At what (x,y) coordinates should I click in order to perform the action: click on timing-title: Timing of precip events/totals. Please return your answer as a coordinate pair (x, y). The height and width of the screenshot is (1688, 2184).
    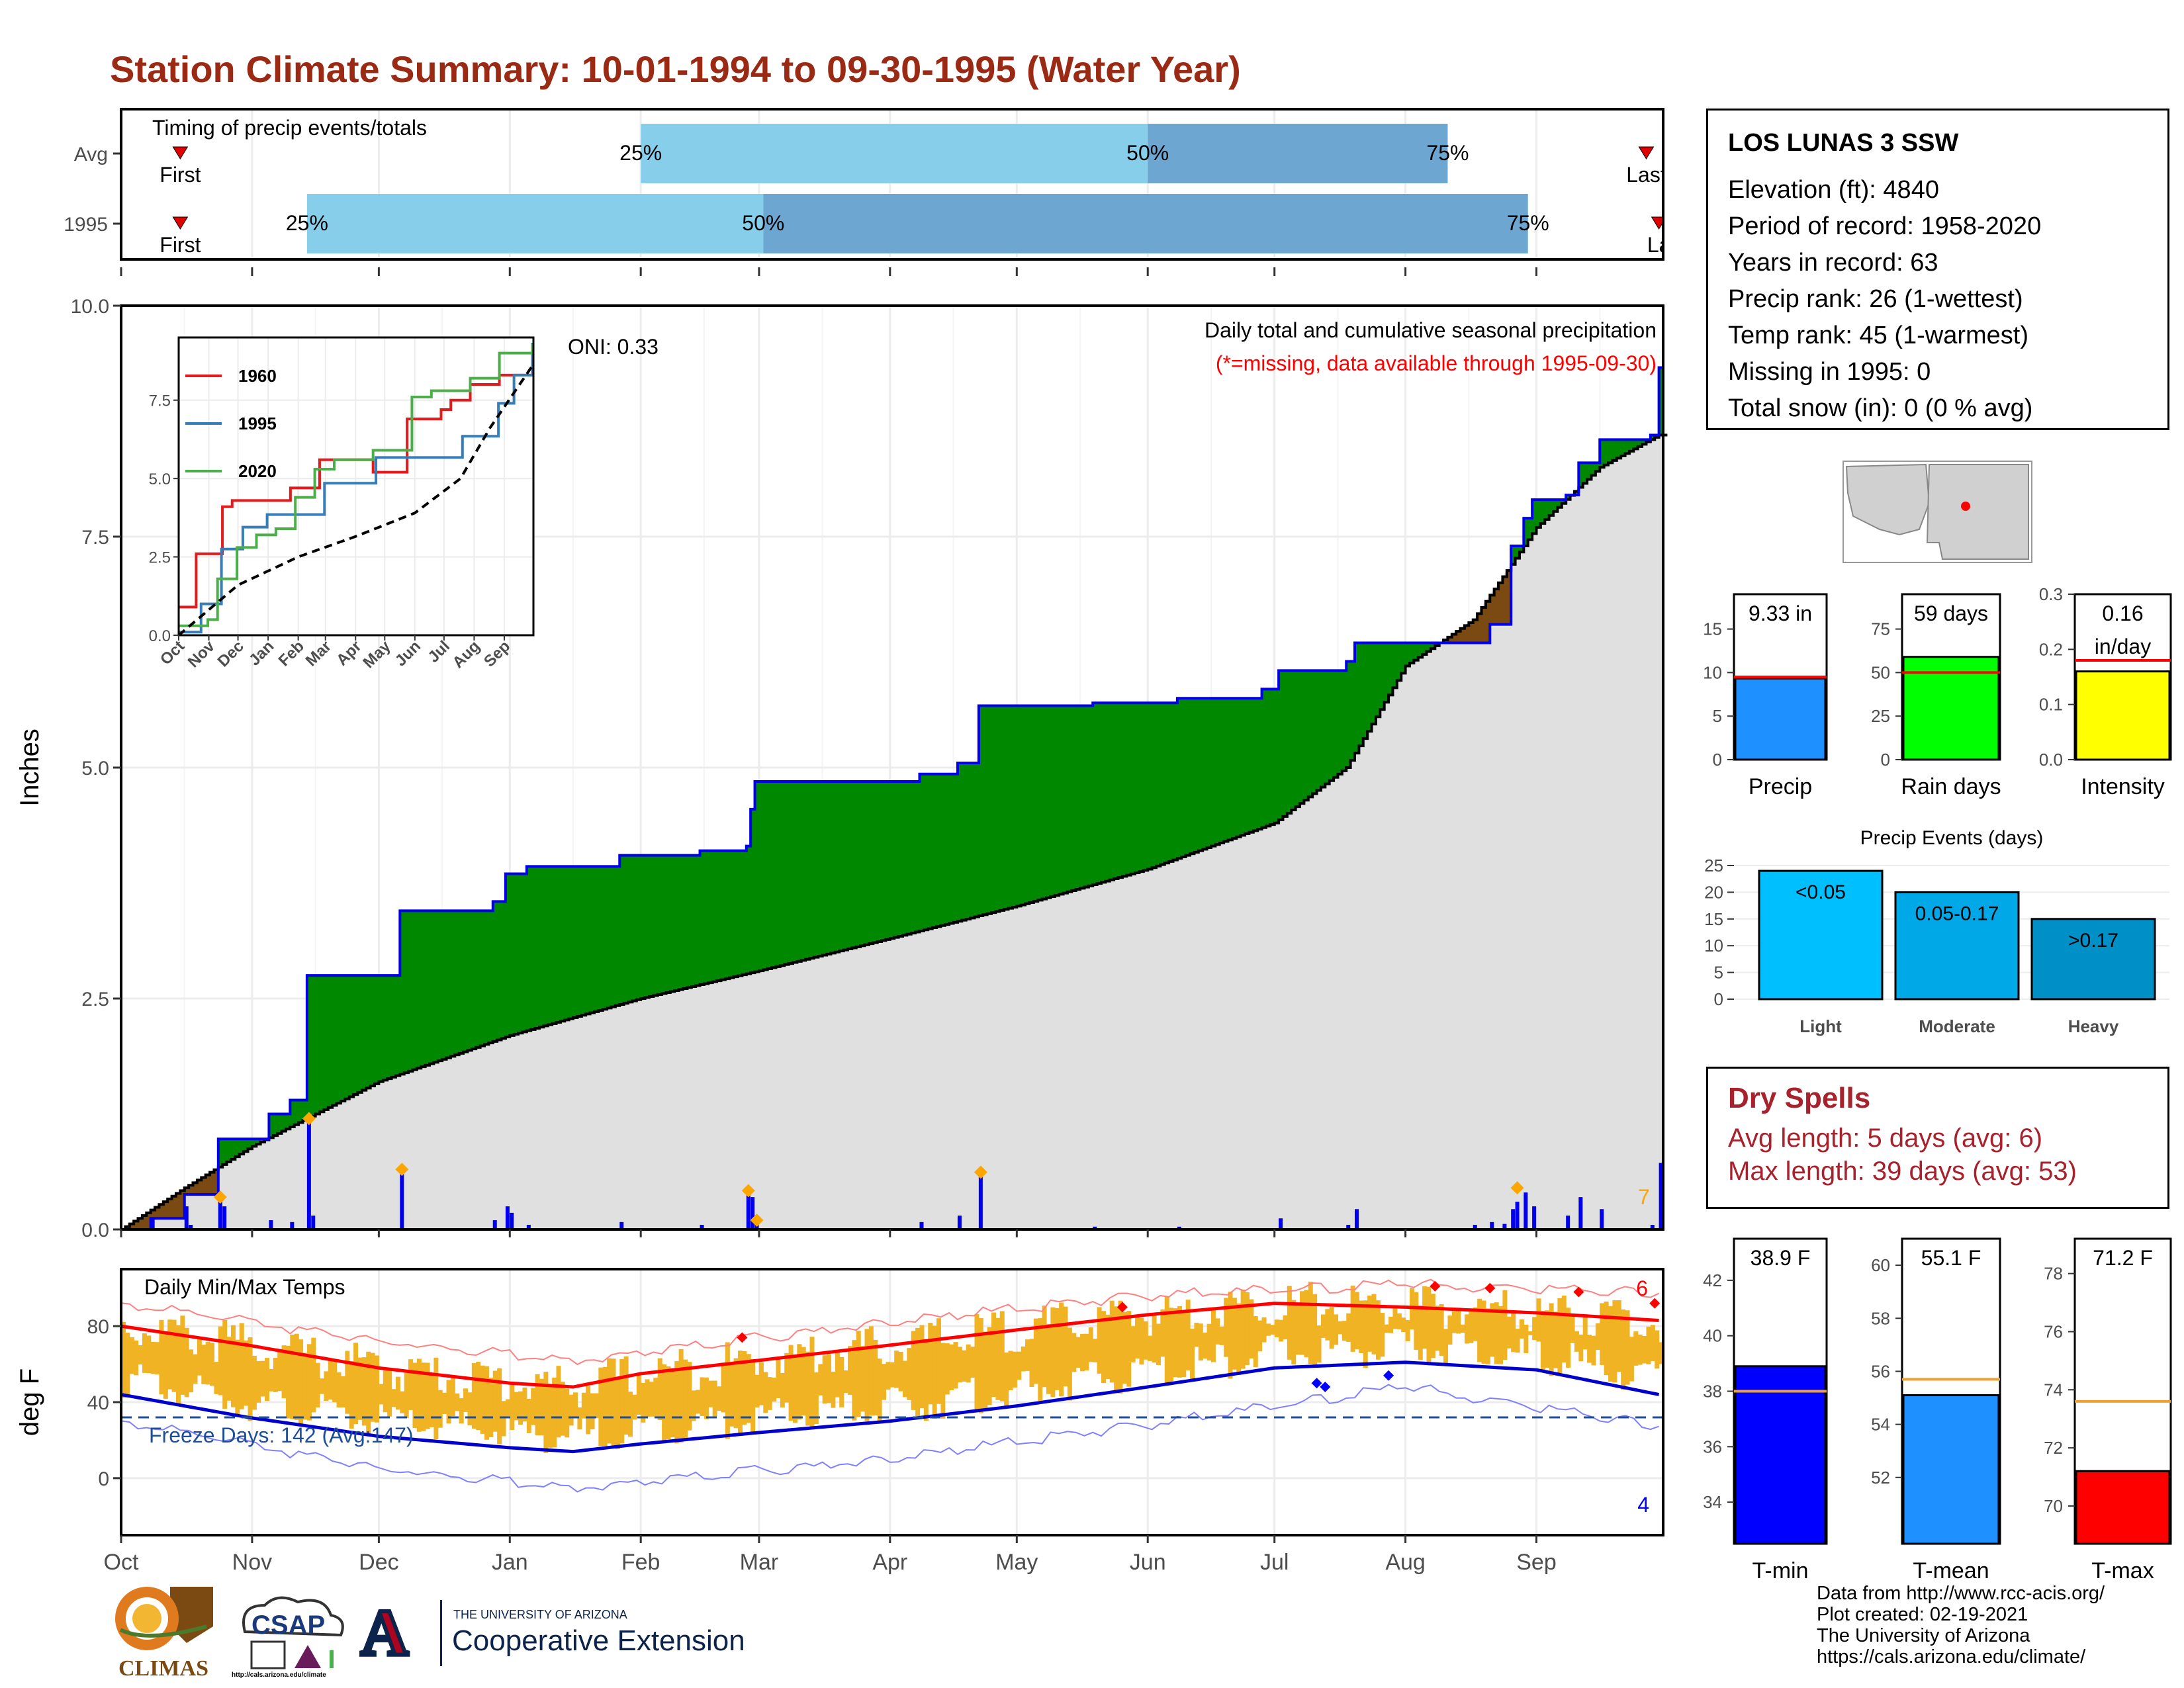
    Looking at the image, I should click on (289, 128).